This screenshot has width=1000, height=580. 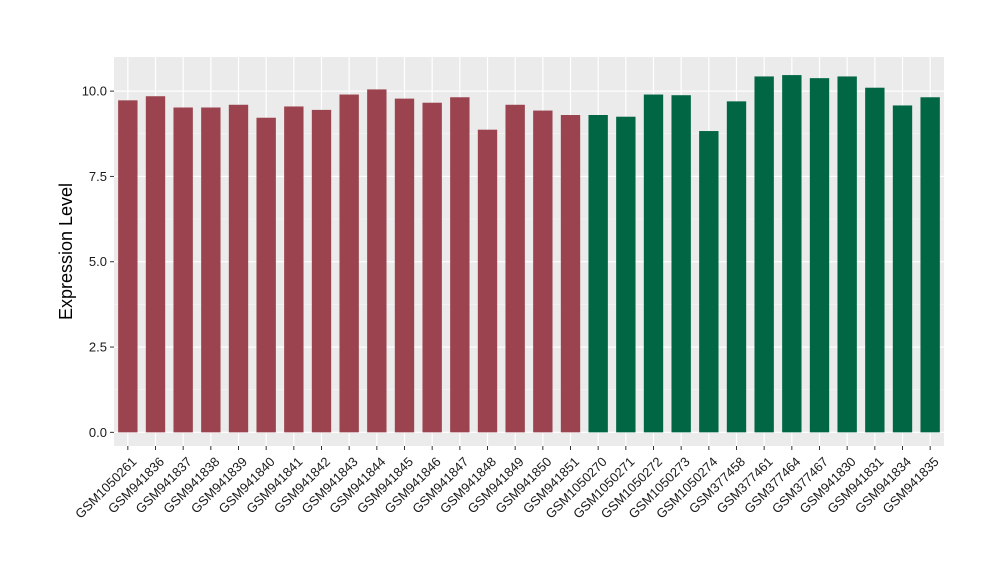 I want to click on bar-gsm941830, so click(x=847, y=254).